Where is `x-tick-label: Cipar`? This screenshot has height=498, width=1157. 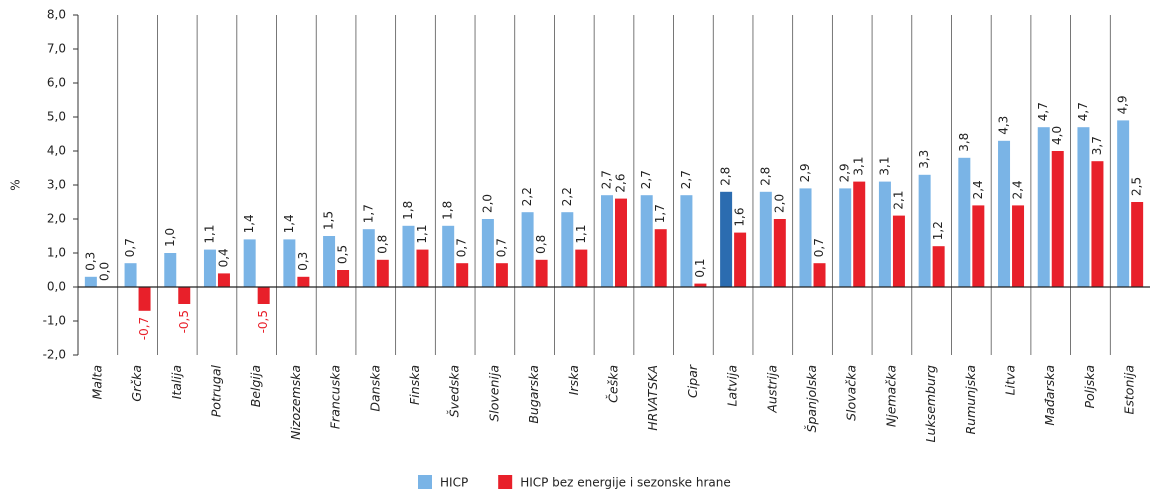 x-tick-label: Cipar is located at coordinates (692, 381).